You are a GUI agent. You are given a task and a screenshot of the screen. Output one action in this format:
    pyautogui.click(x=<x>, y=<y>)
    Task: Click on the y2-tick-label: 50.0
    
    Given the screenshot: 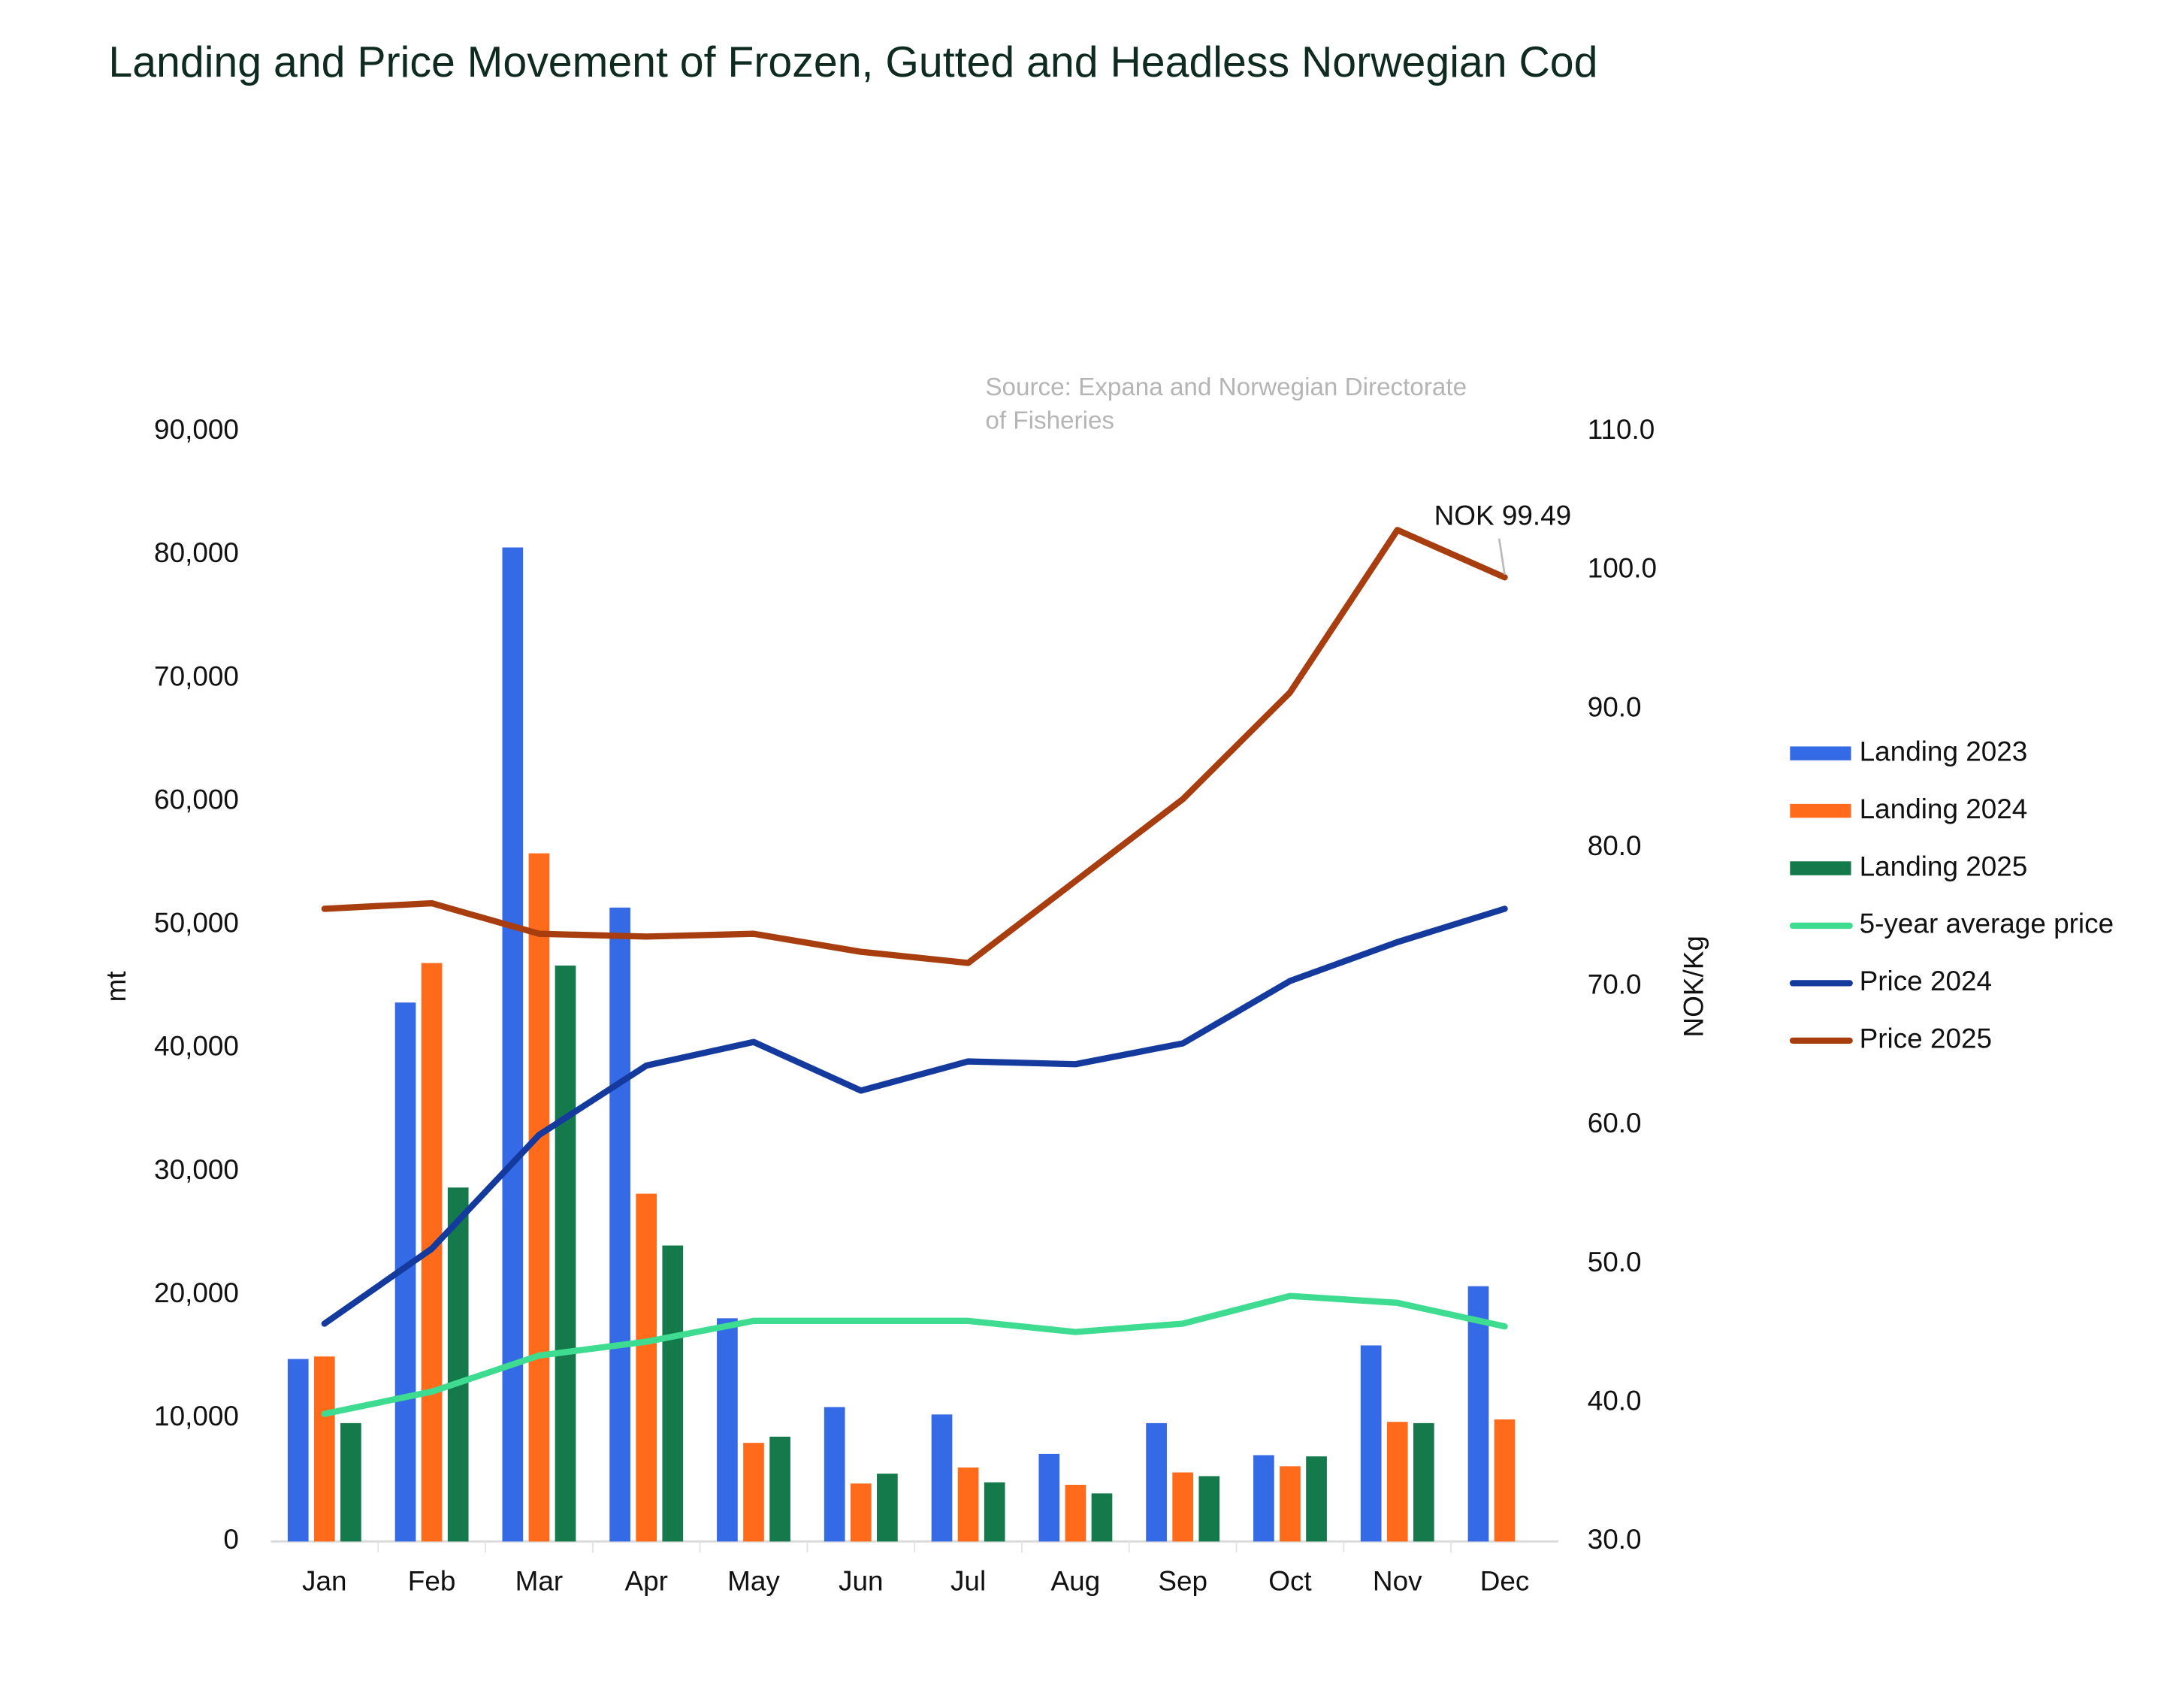 What is the action you would take?
    pyautogui.click(x=1615, y=1262)
    